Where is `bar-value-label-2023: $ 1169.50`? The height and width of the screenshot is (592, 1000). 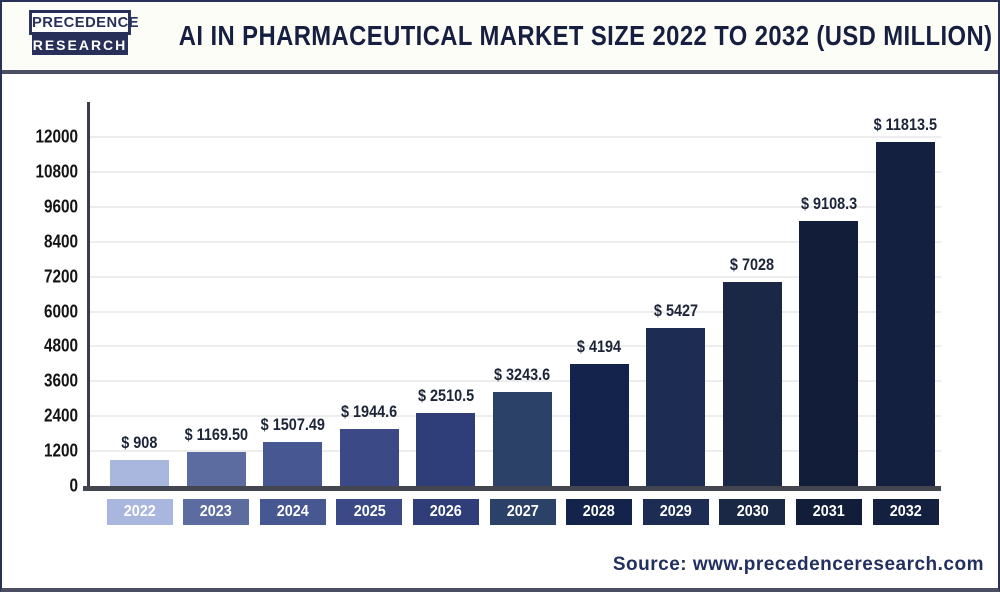
bar-value-label-2023: $ 1169.50 is located at coordinates (216, 434).